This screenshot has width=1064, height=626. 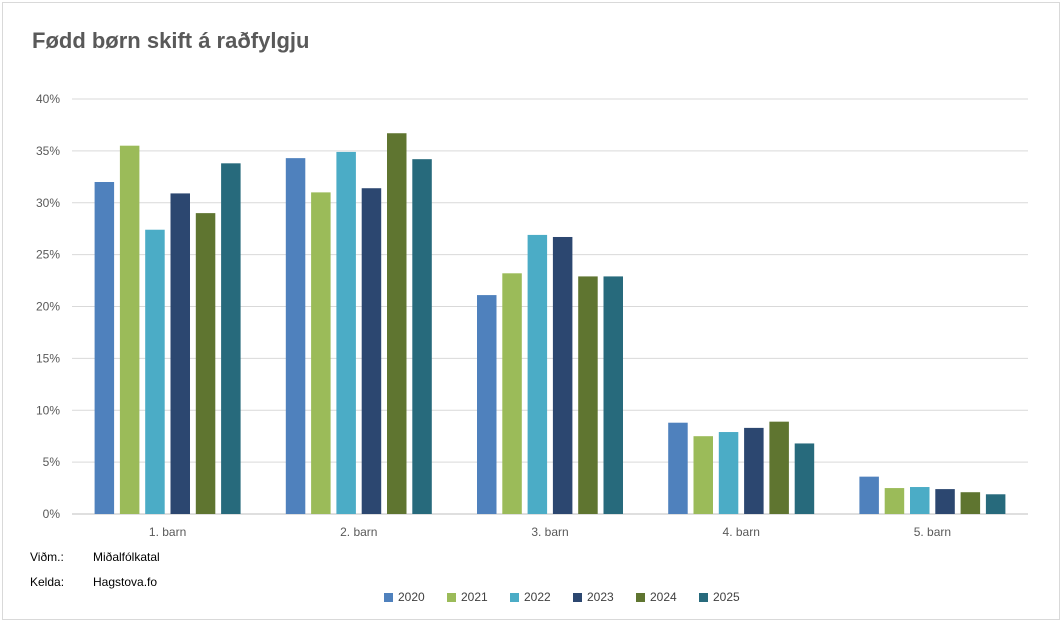 I want to click on unit-value: Miðalfólkatal, so click(x=126, y=557).